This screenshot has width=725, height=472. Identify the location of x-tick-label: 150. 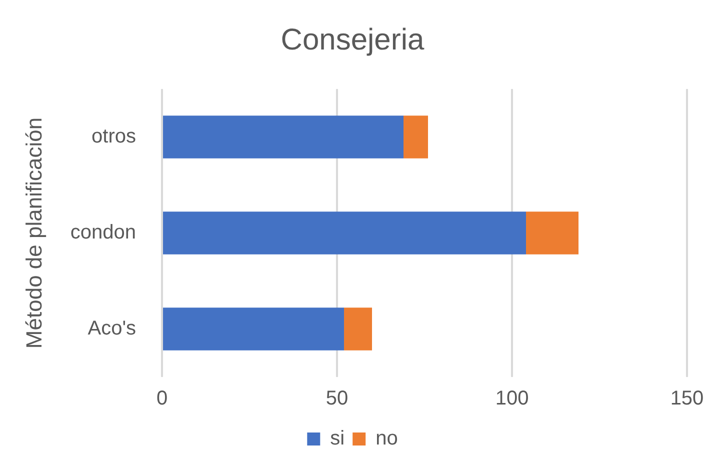
(687, 399).